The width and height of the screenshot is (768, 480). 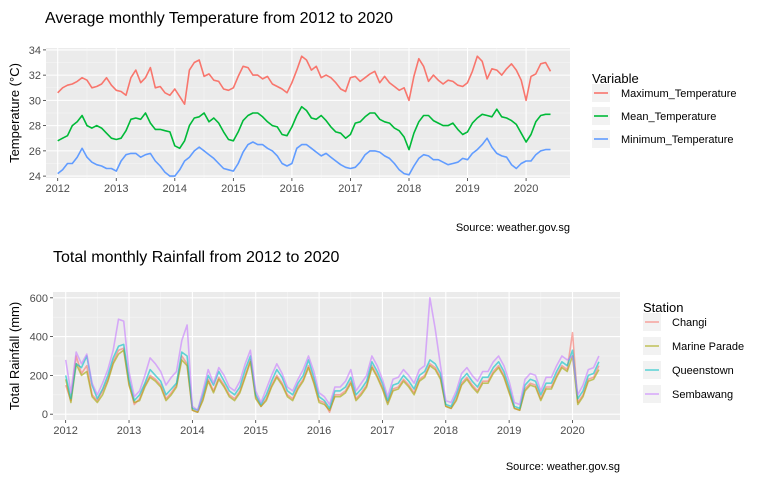 What do you see at coordinates (679, 94) in the screenshot?
I see `temperature-legend-label: Maximum_Temperature` at bounding box center [679, 94].